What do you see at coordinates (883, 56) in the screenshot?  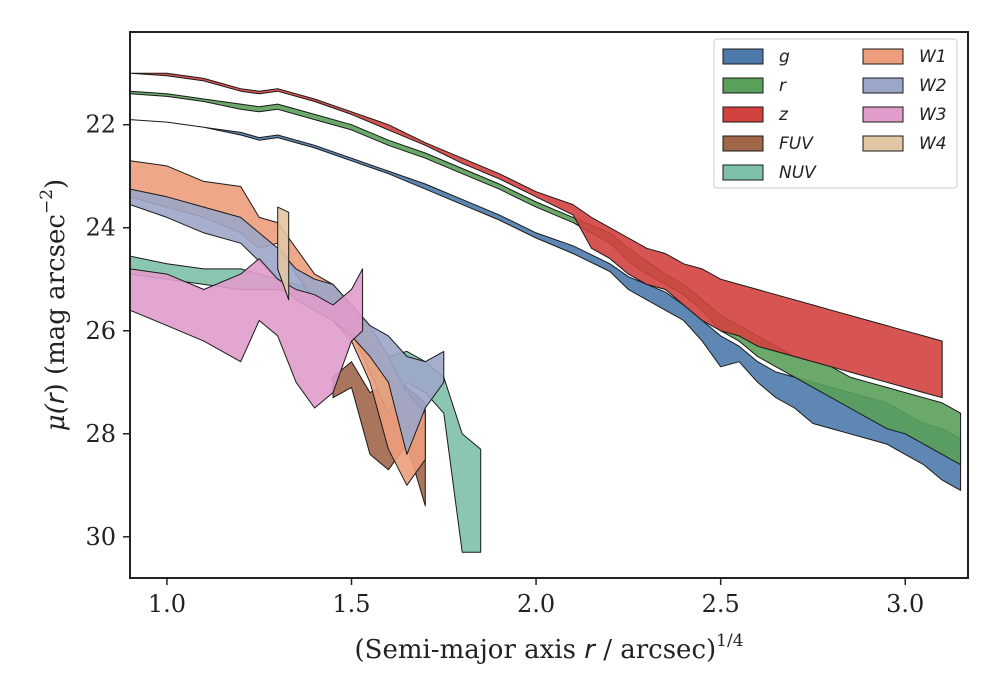 I see `legend-swatch-w1` at bounding box center [883, 56].